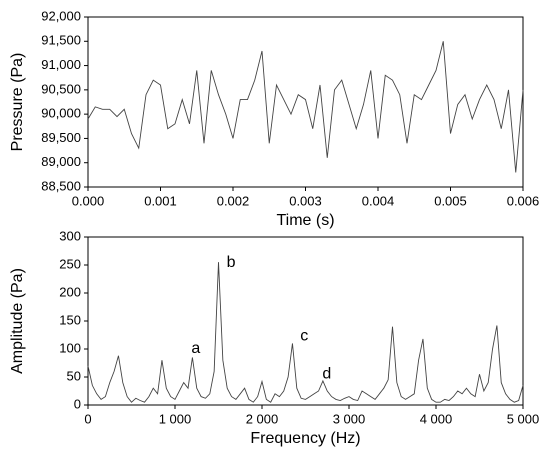 The width and height of the screenshot is (550, 471). I want to click on annotation: c, so click(304, 335).